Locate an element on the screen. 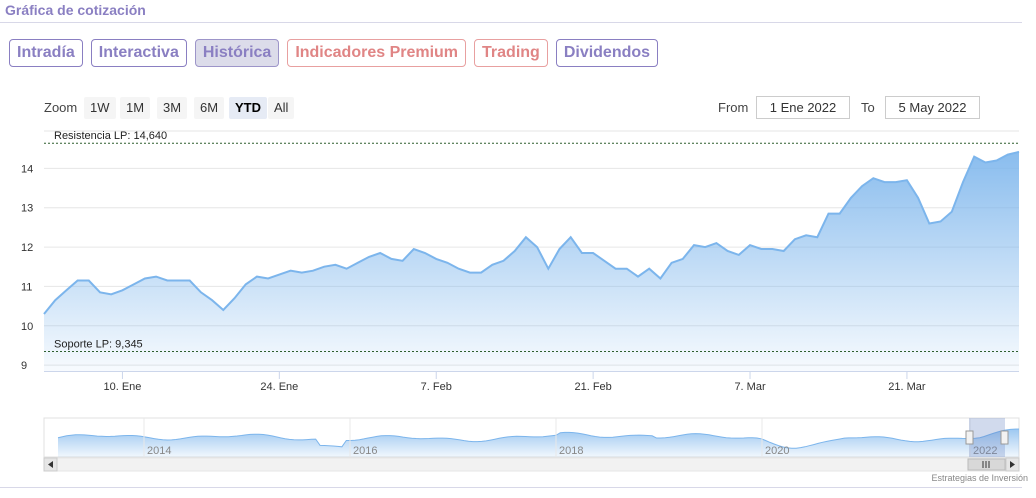 The width and height of the screenshot is (1036, 498). y-tick-label: 13 is located at coordinates (27, 209).